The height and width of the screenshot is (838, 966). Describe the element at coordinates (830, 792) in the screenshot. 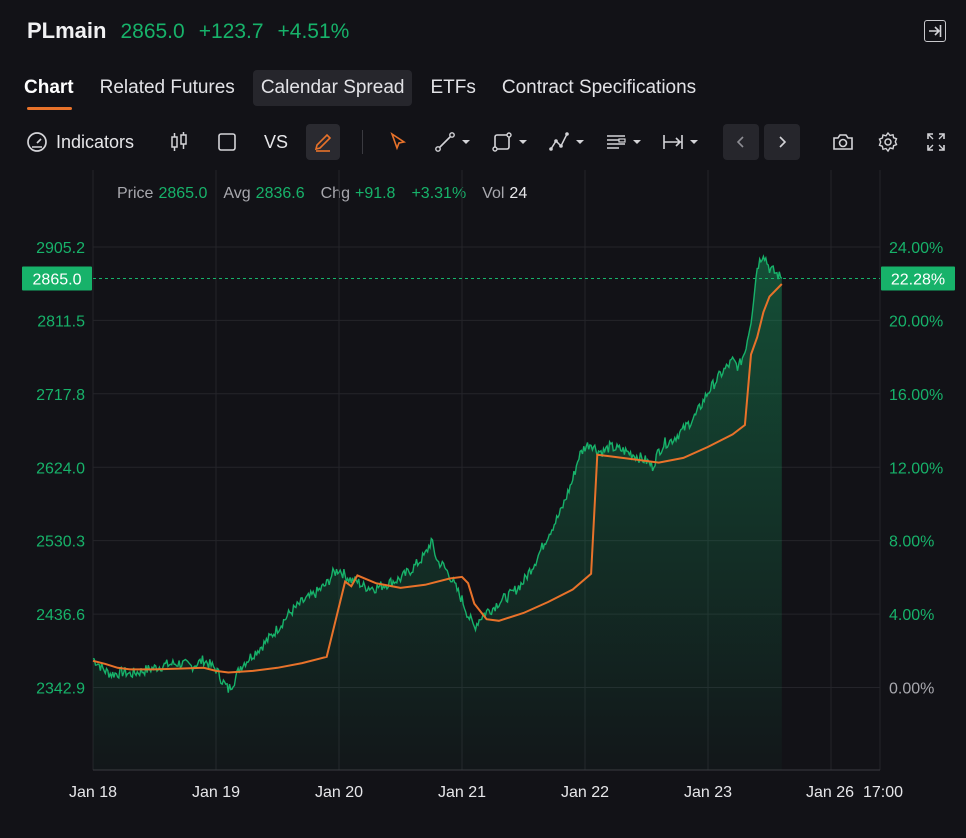

I see `x-tick-label: Jan 26` at that location.